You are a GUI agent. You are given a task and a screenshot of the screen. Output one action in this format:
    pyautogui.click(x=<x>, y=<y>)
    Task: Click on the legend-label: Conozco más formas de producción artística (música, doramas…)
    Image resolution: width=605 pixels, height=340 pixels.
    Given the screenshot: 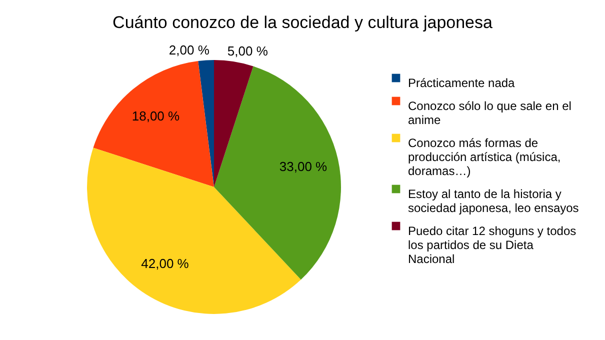 What is the action you would take?
    pyautogui.click(x=484, y=157)
    